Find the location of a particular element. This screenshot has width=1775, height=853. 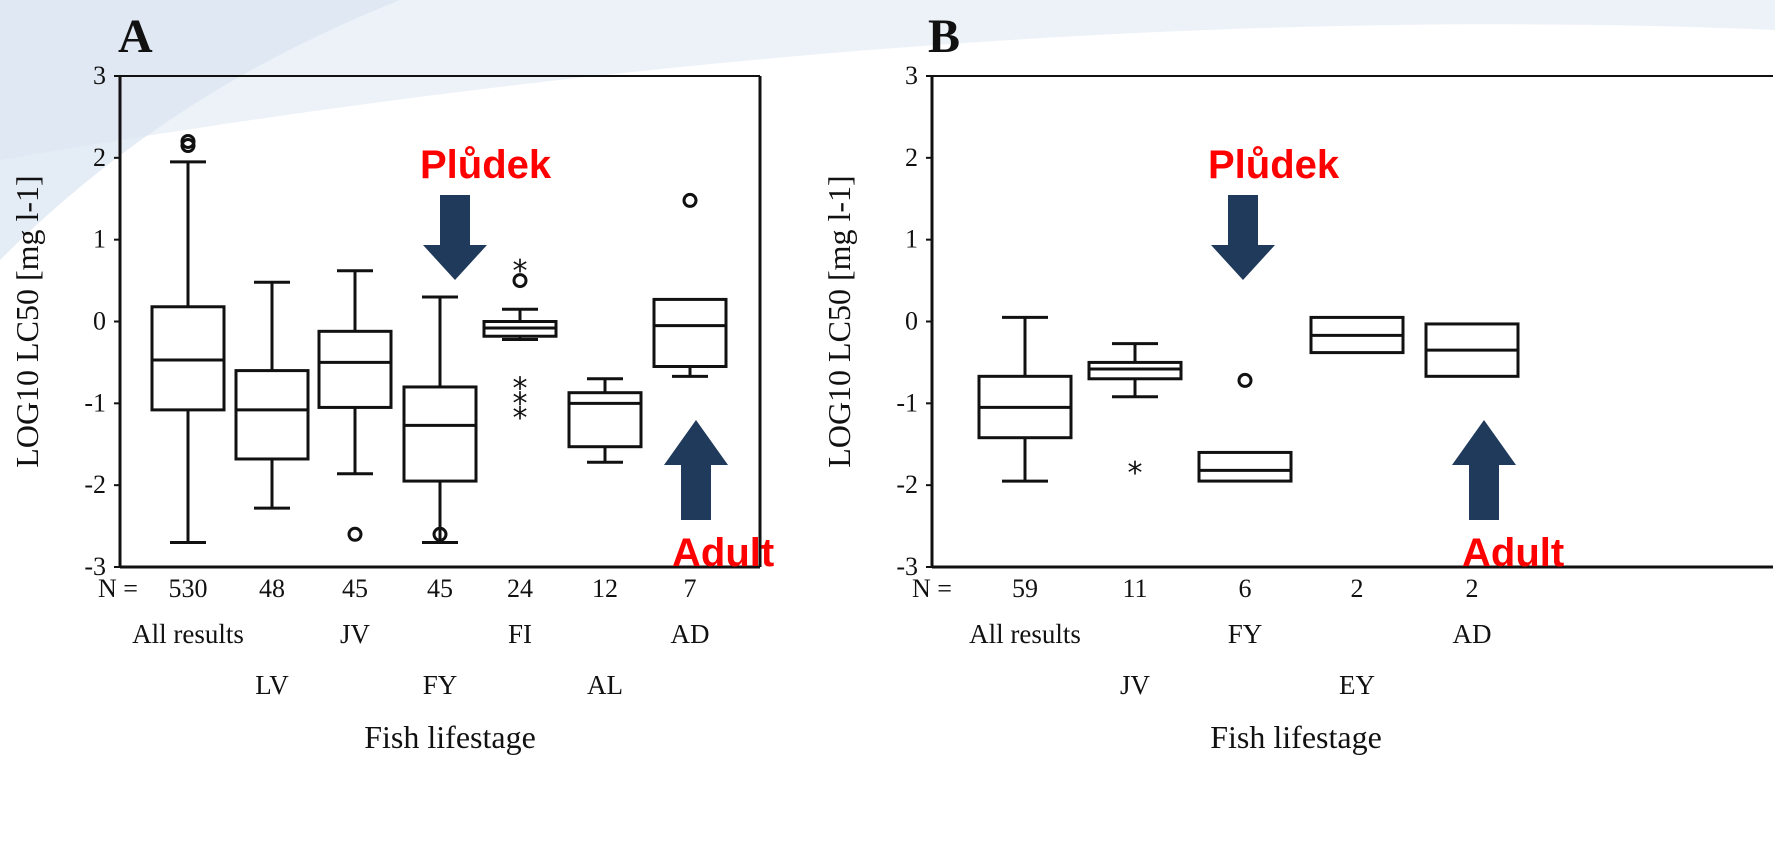

n-count-label: 6 is located at coordinates (1245, 588).